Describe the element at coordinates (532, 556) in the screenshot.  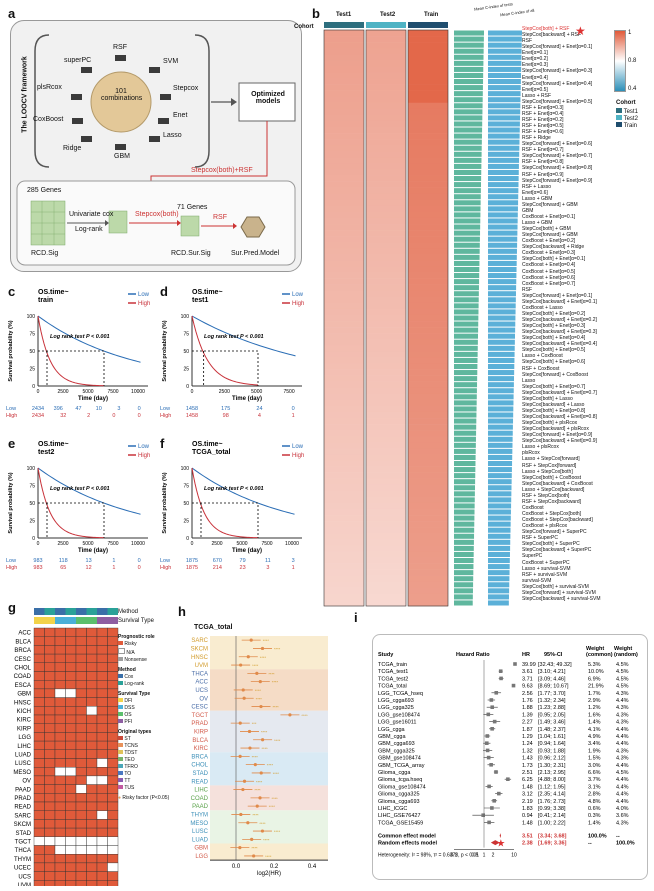
I see `model-label: SuperPC` at that location.